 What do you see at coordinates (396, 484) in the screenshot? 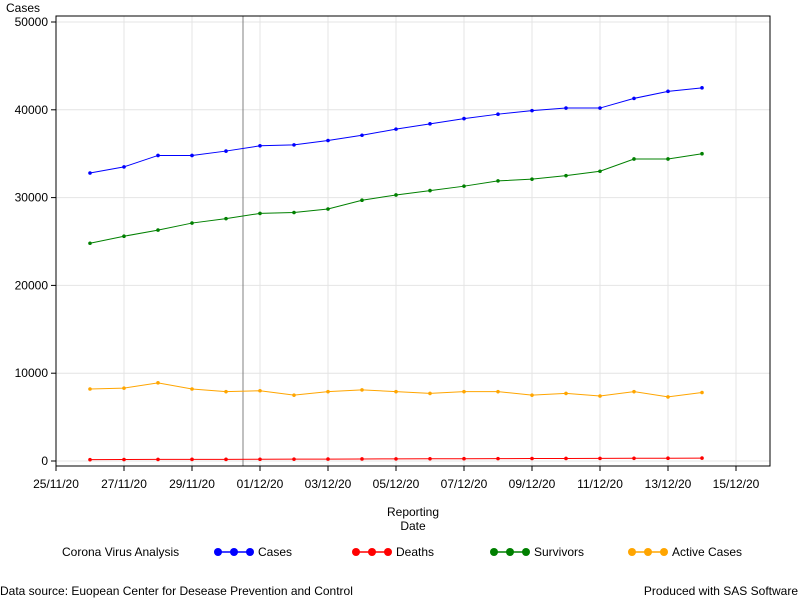
I see `x-tick-label: 05/12/20` at bounding box center [396, 484].